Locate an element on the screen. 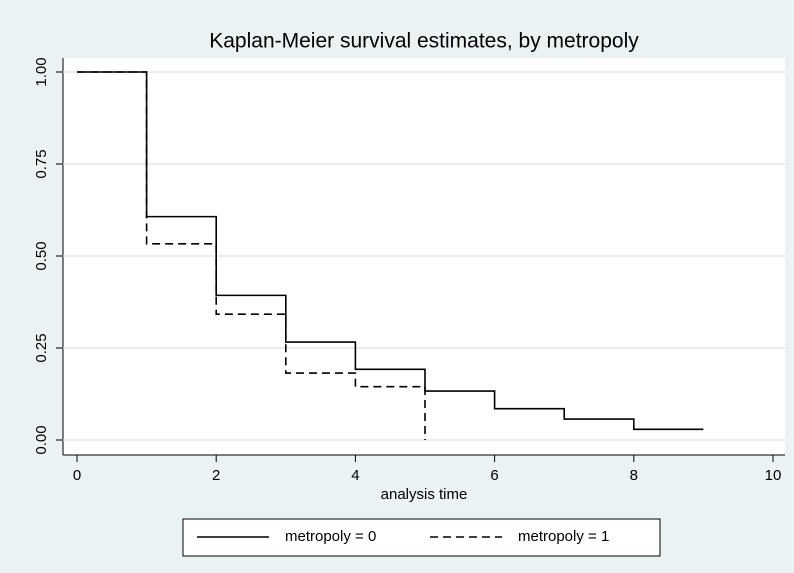  y-tick-label: 0.75 is located at coordinates (41, 163).